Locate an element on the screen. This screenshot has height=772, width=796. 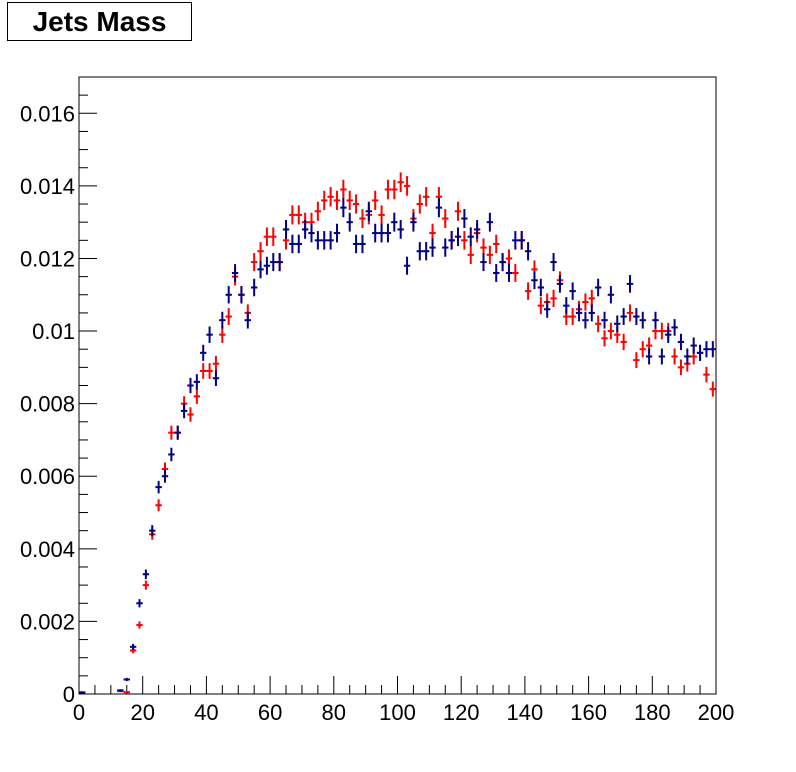
y-tick-label: 0 is located at coordinates (69, 694).